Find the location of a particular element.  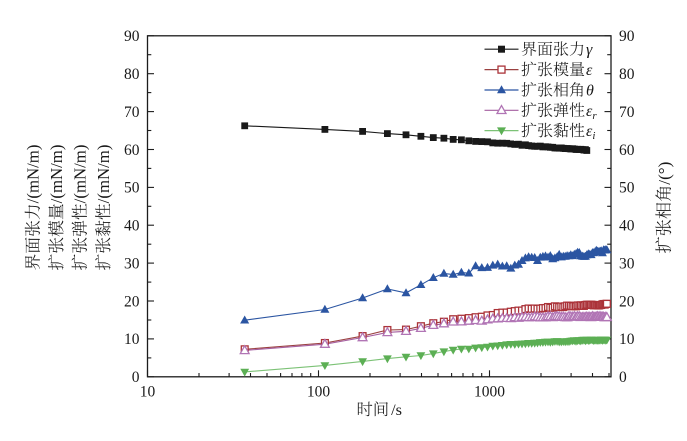

svg-text: /s is located at coordinates (396, 409).